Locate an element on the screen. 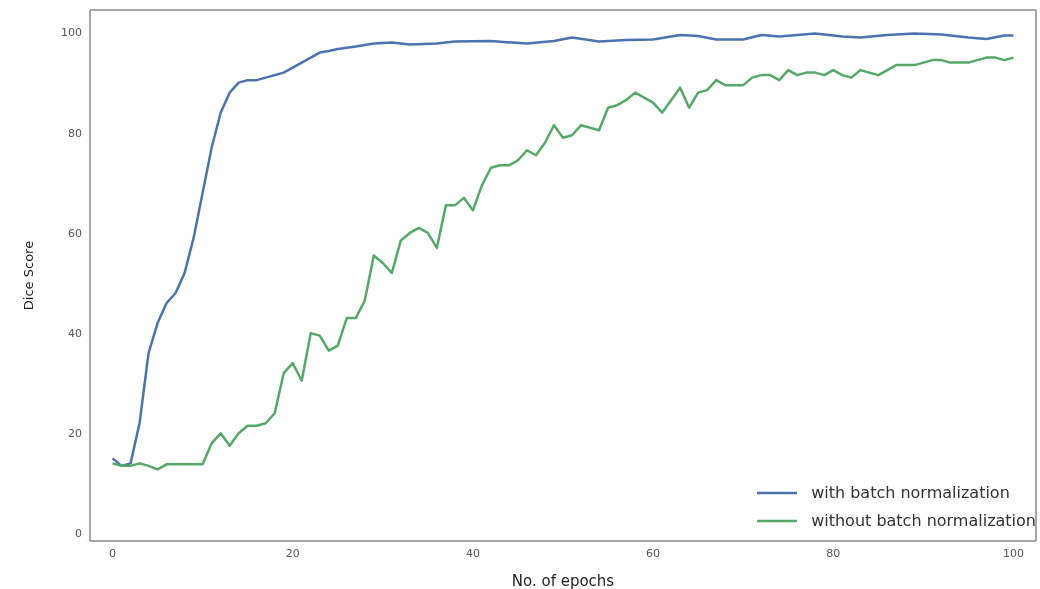 This screenshot has height=589, width=1040. y-tick-label: 20 is located at coordinates (75, 434).